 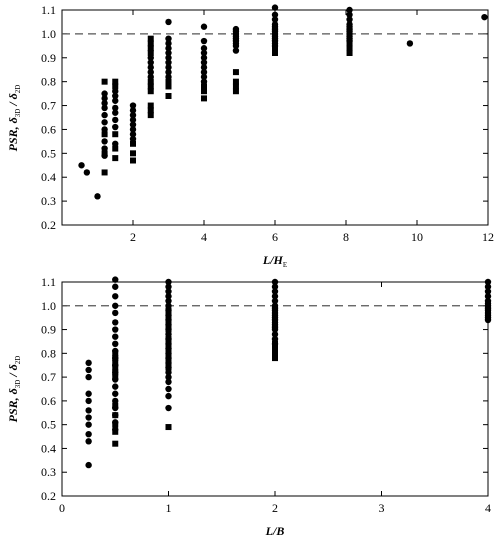 I want to click on y-axis-label: PSR, δ3D / δ2D, so click(x=14, y=118).